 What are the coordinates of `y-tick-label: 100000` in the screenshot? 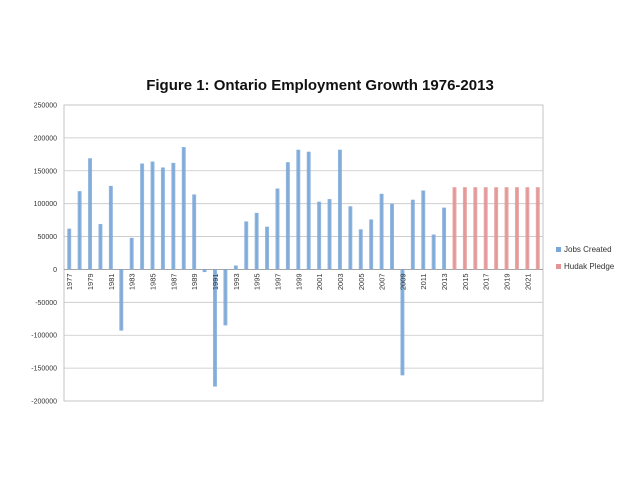 It's located at (45, 204).